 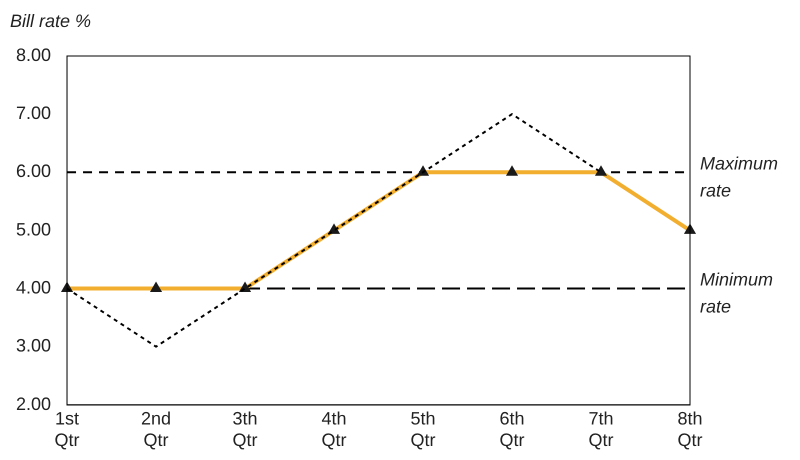 I want to click on x-tick-label: 5th Qtr, so click(x=423, y=429).